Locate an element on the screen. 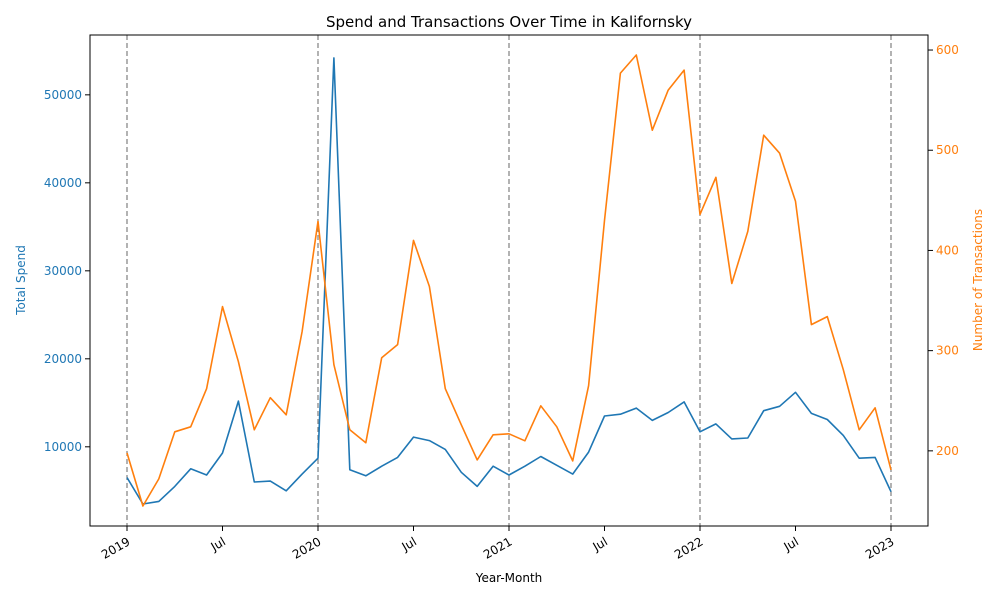 This screenshot has height=600, width=1000. left-y-tick-label: 20000 is located at coordinates (63, 359).